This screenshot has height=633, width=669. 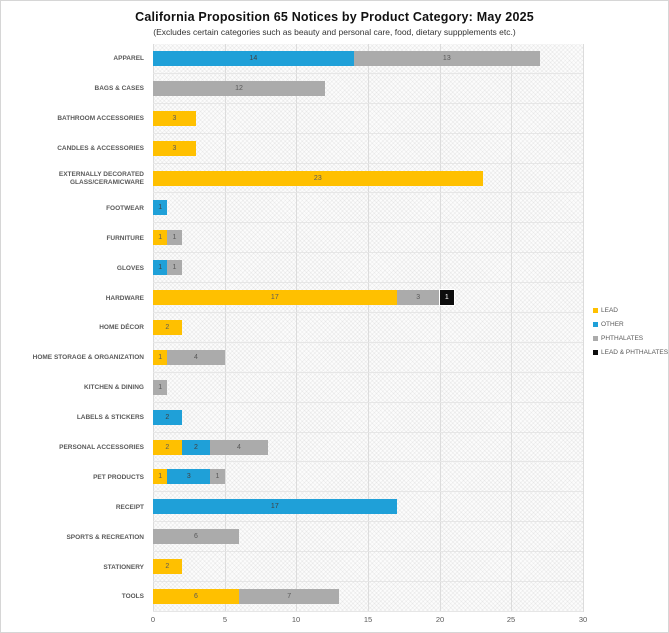 What do you see at coordinates (635, 352) in the screenshot?
I see `legend-label: LEAD & PHTHALATES` at bounding box center [635, 352].